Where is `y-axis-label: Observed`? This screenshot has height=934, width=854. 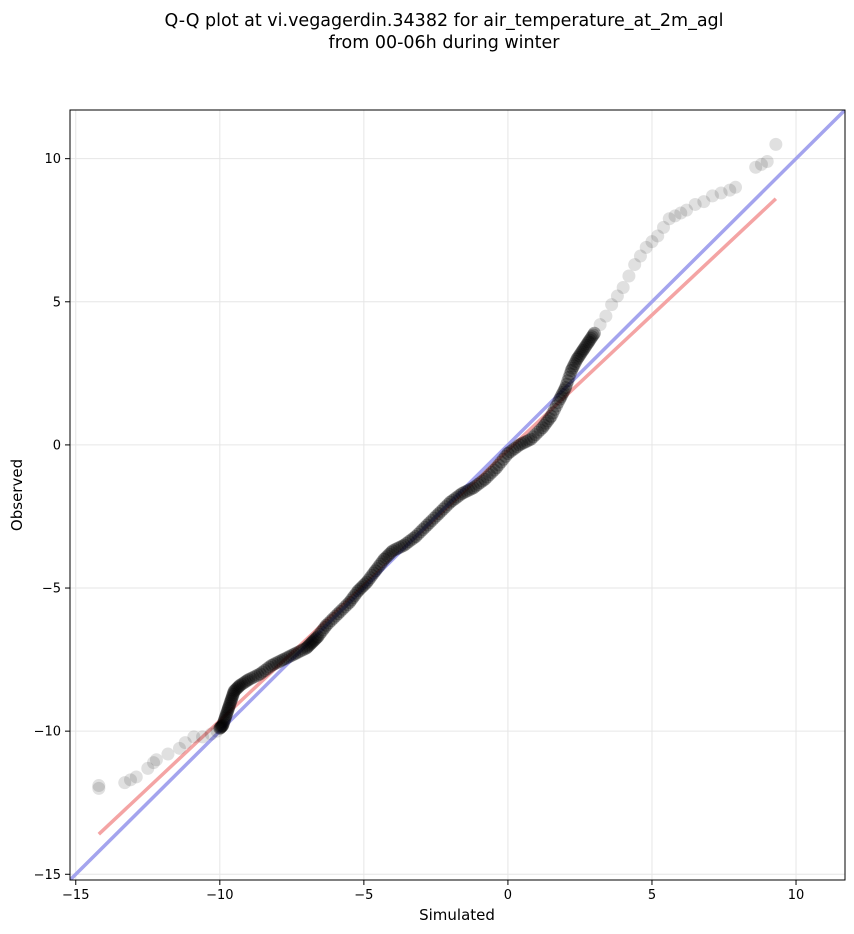
y-axis-label: Observed is located at coordinates (17, 495).